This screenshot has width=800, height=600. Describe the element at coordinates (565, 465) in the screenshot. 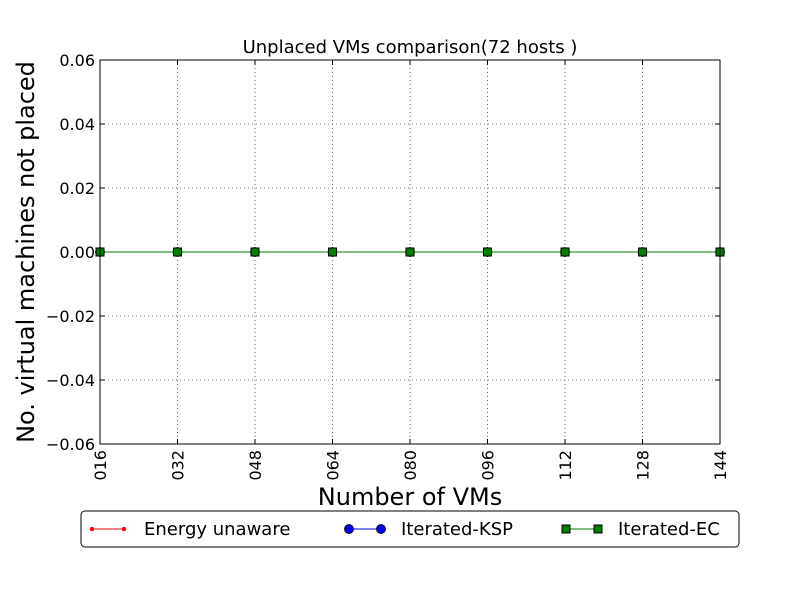

I see `x-tick-label: 112` at that location.